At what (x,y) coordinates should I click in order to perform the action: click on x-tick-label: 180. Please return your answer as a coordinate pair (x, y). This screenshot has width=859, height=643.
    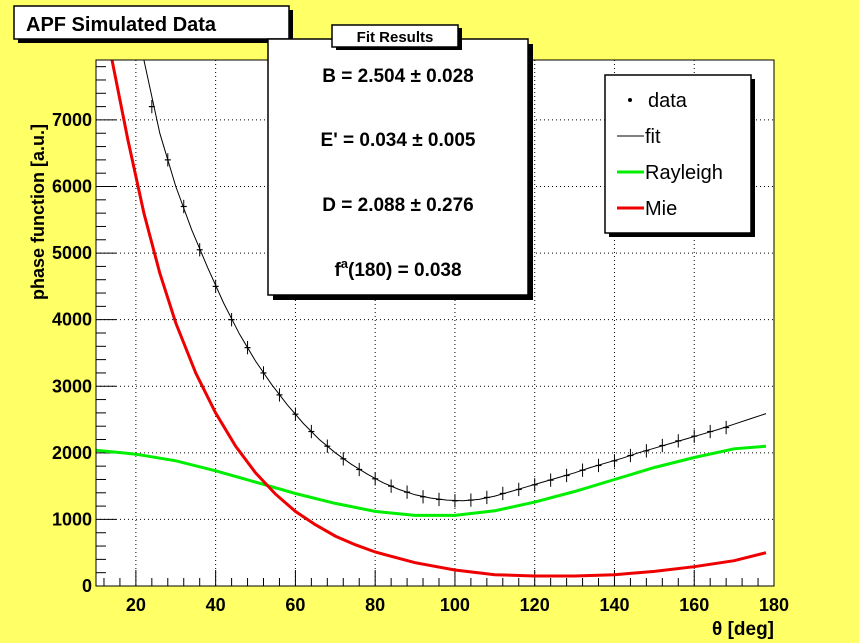
    Looking at the image, I should click on (774, 605).